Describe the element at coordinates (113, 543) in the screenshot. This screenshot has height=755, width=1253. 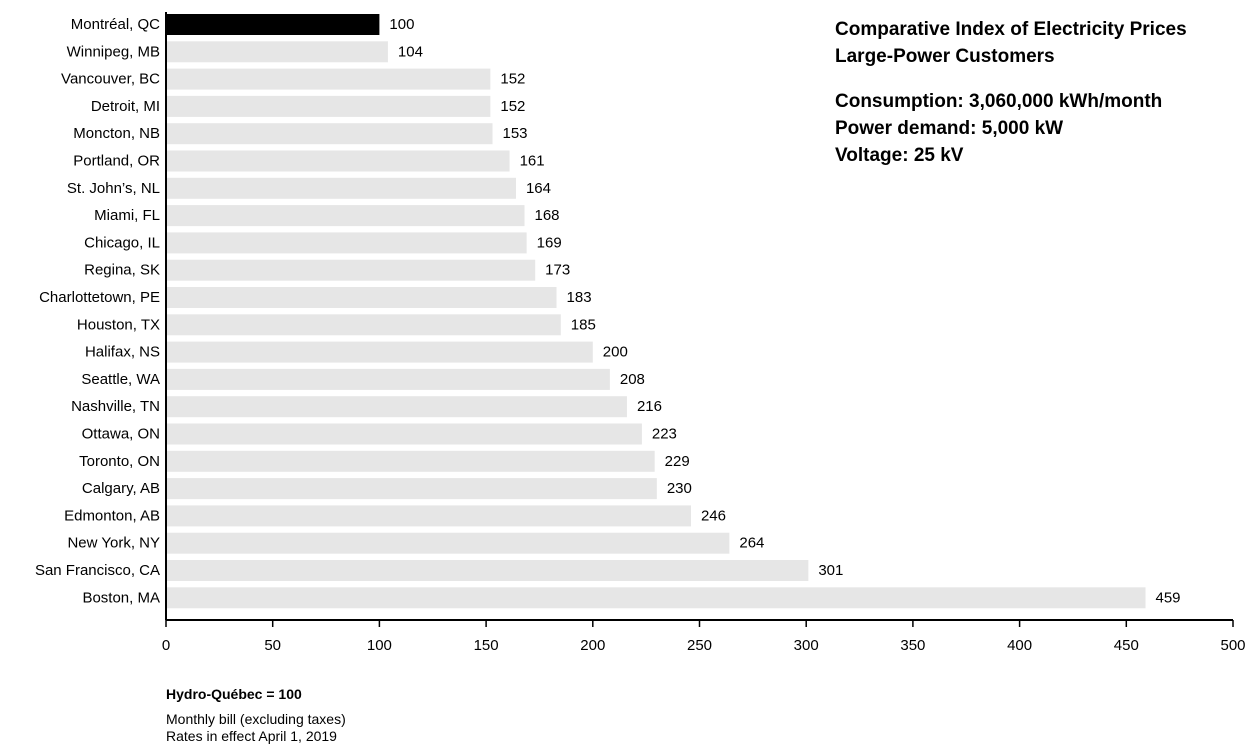
I see `category-label: New York, NY` at that location.